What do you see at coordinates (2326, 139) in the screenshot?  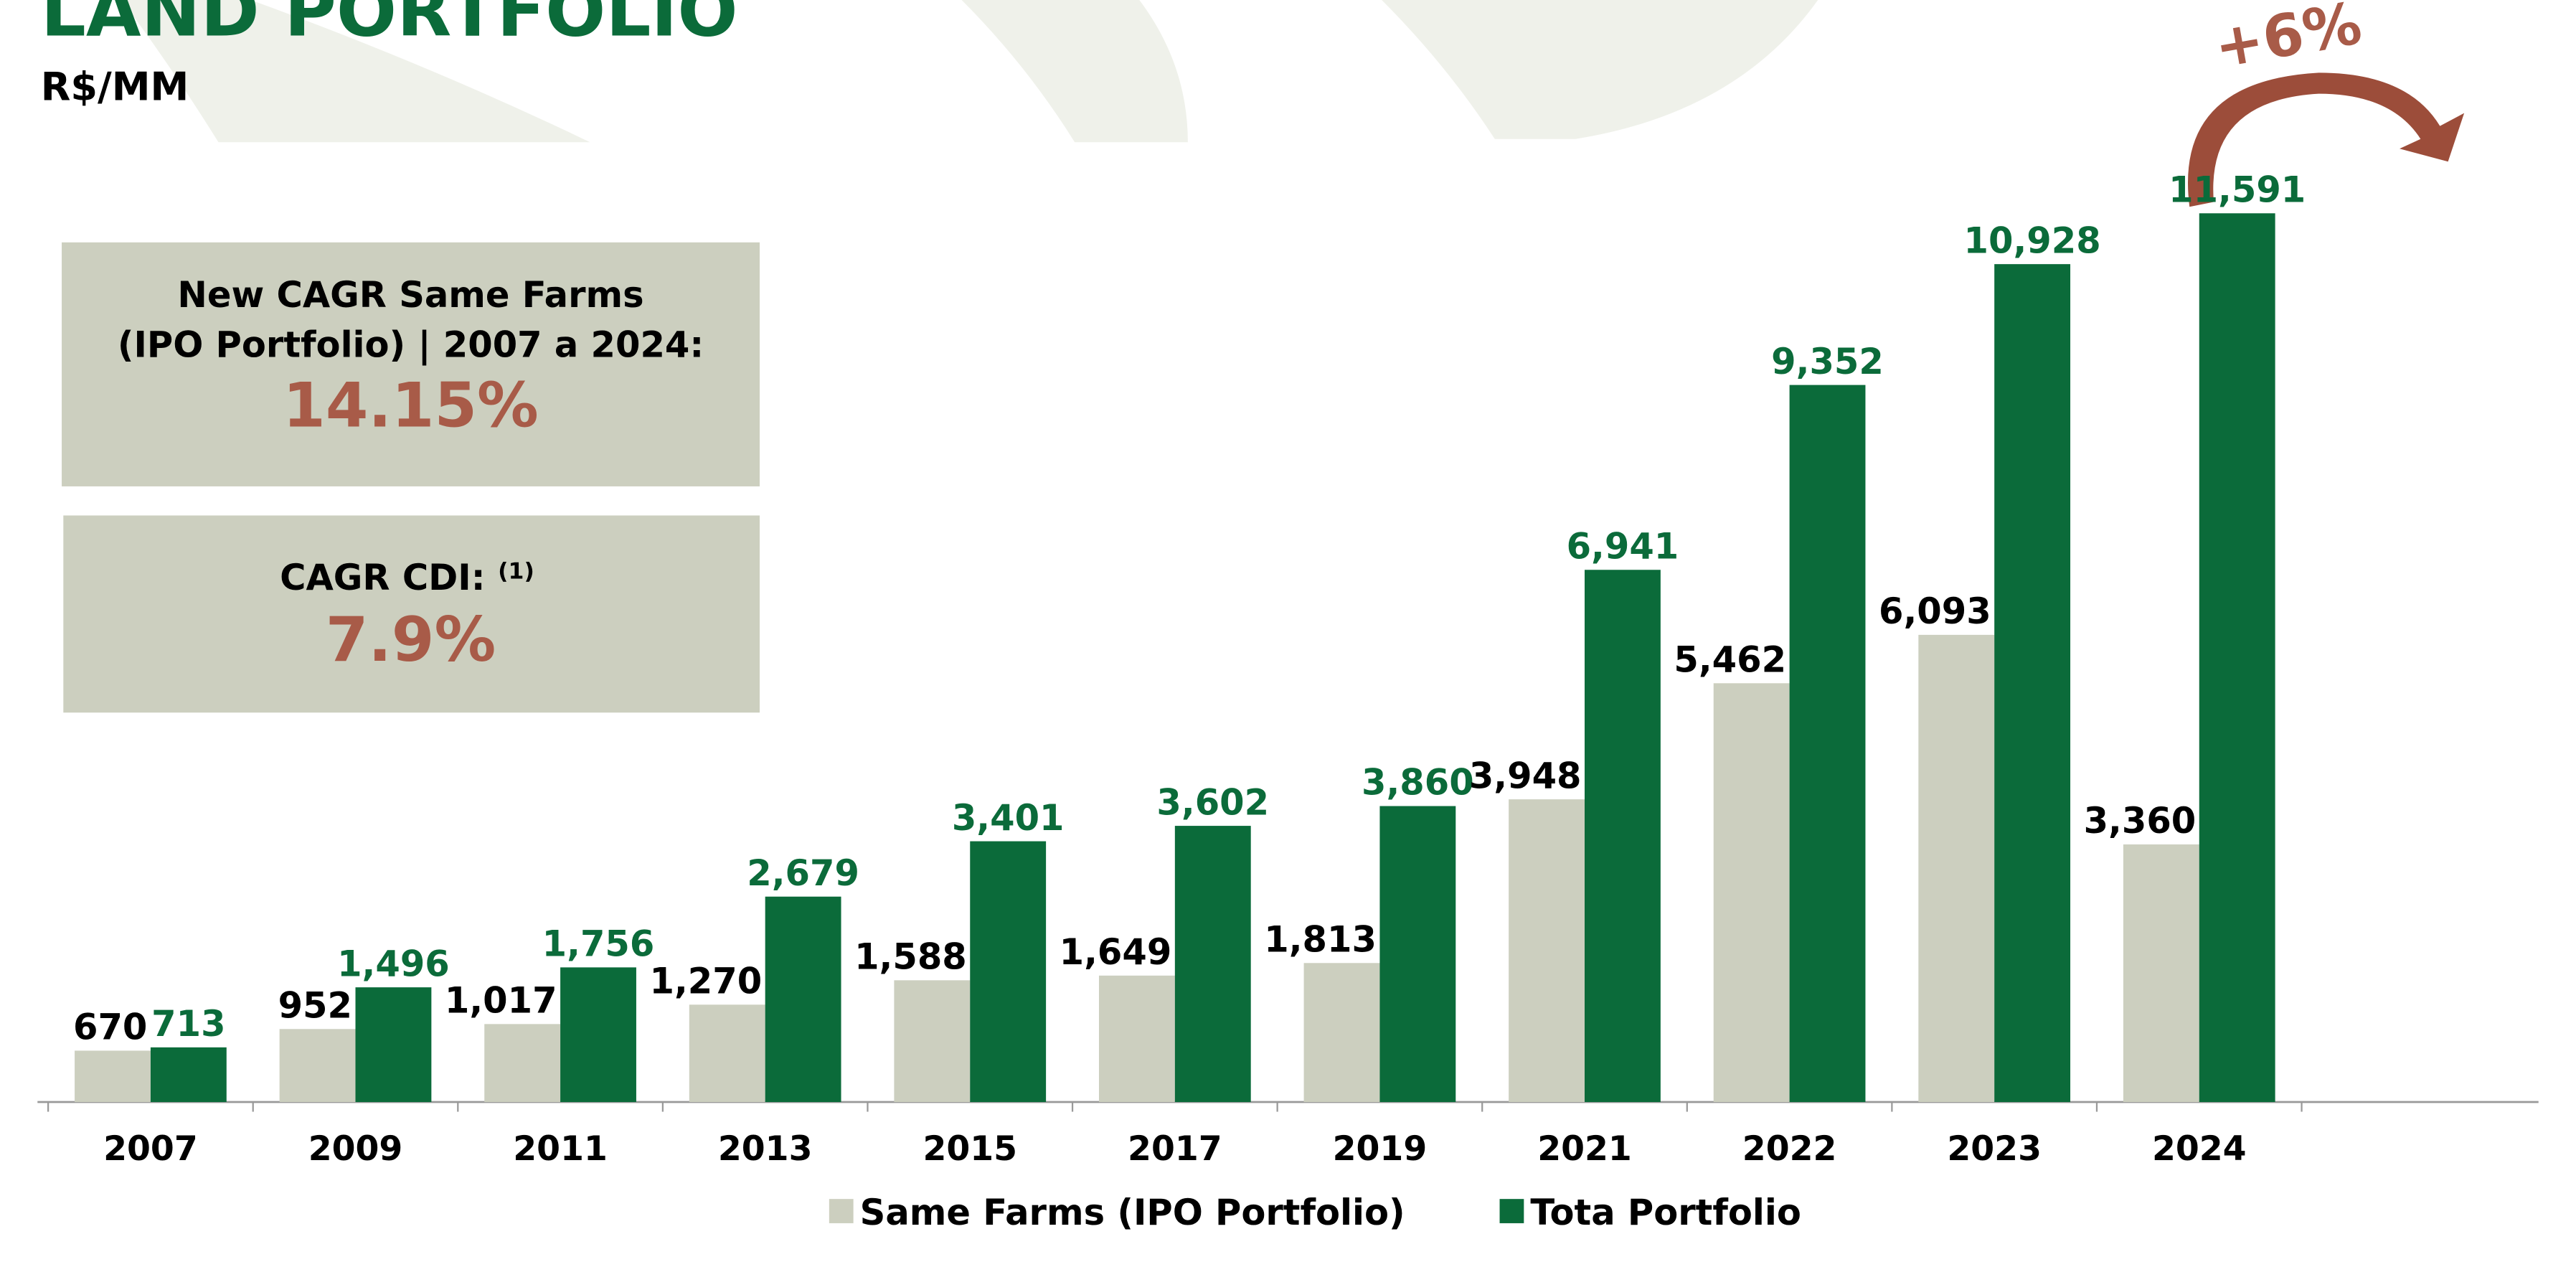 I see `growth-arrow` at bounding box center [2326, 139].